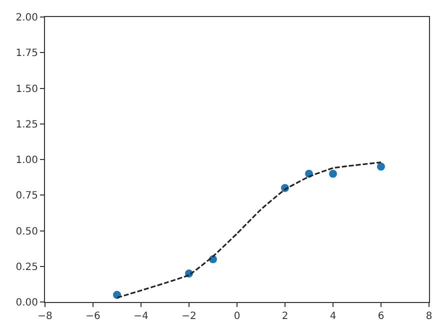  Describe the element at coordinates (141, 316) in the screenshot. I see `x-tick-label: −4` at that location.